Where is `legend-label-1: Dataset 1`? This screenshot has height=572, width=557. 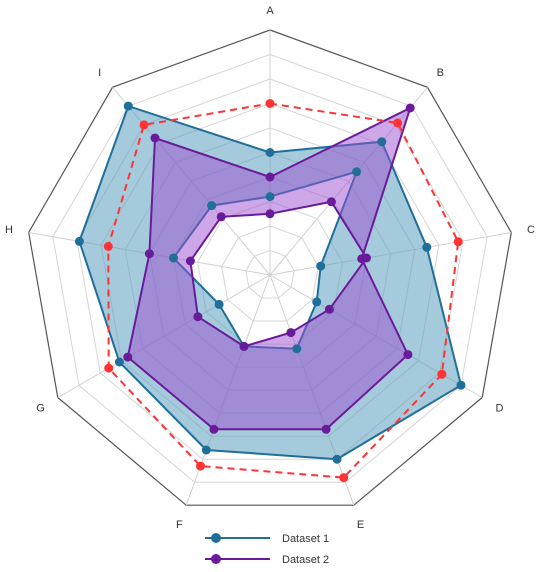 legend-label-1: Dataset 1 is located at coordinates (305, 539).